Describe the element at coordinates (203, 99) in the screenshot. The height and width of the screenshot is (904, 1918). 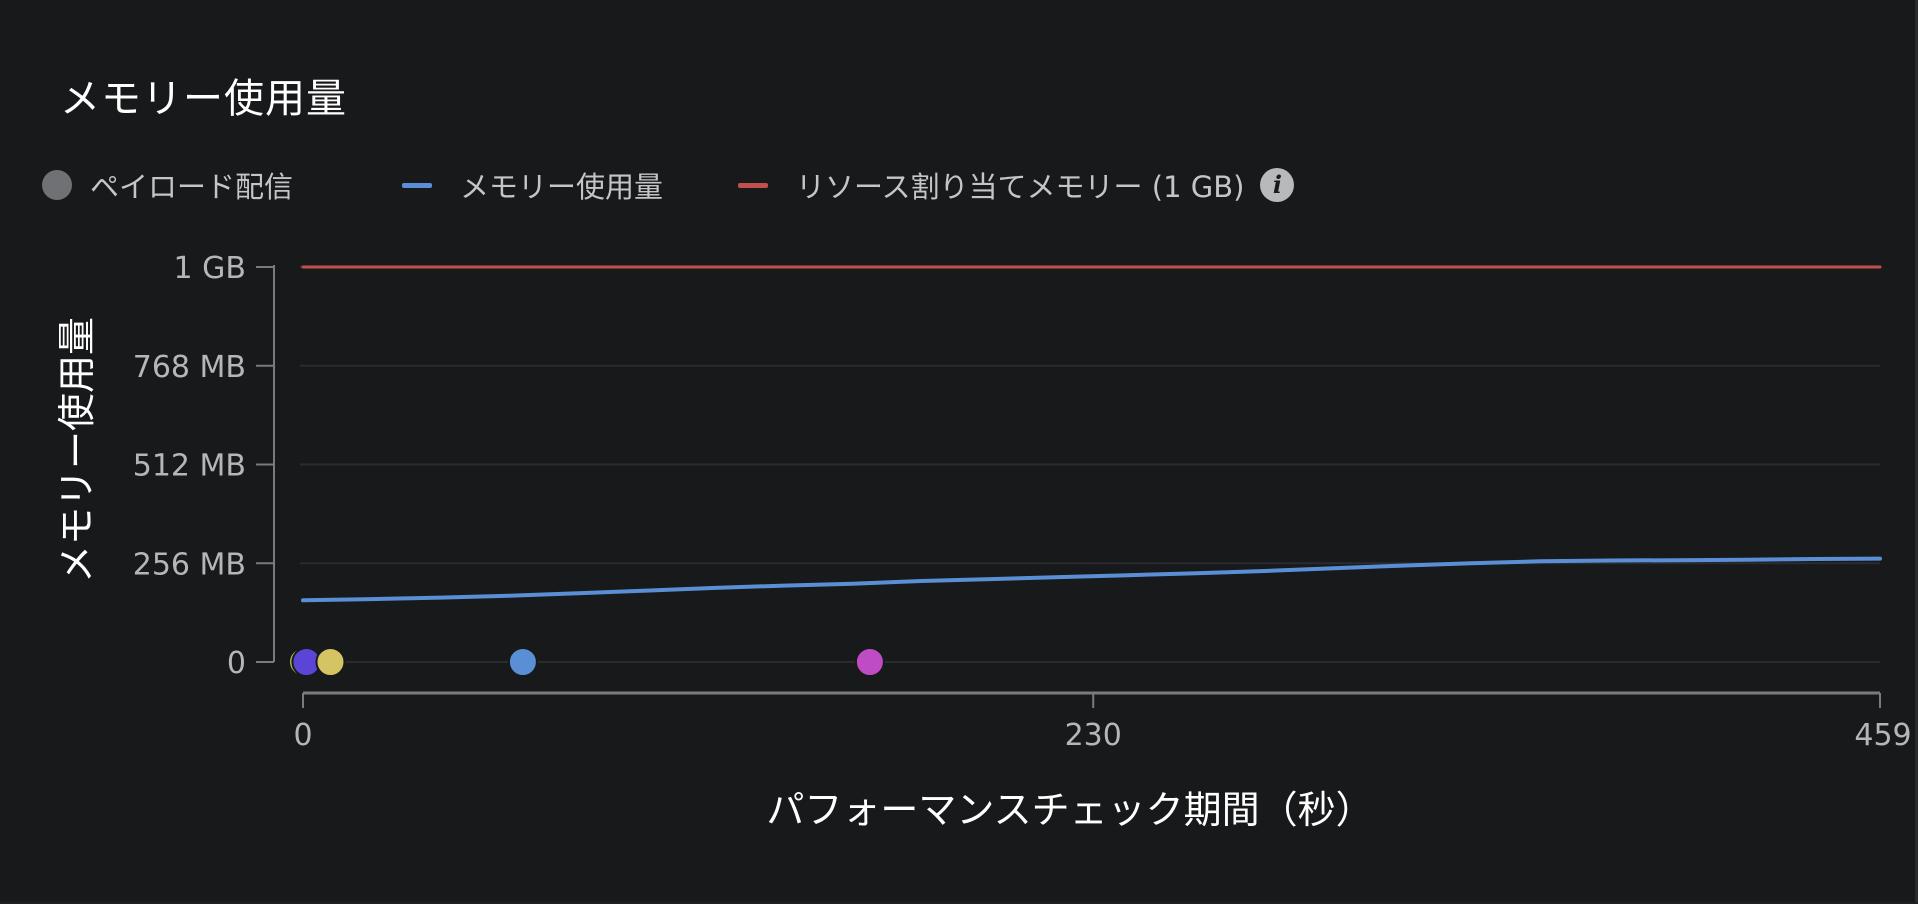
I see `chart-title: メモリー使用量` at that location.